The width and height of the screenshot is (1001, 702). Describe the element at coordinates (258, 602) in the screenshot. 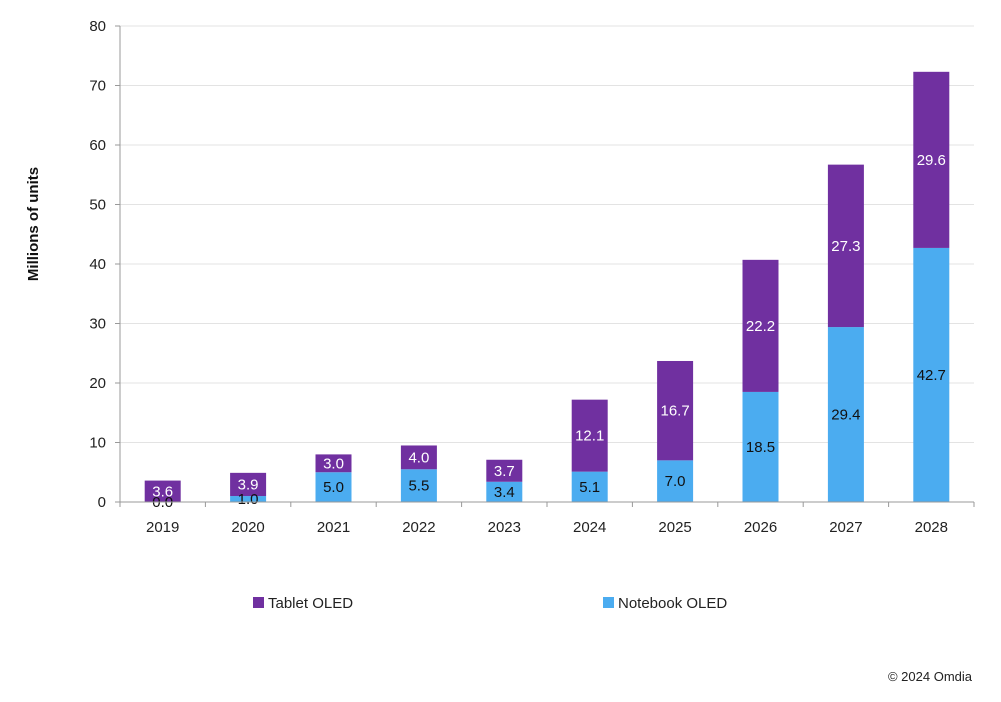

I see `legend-swatch-tablet-oled` at that location.